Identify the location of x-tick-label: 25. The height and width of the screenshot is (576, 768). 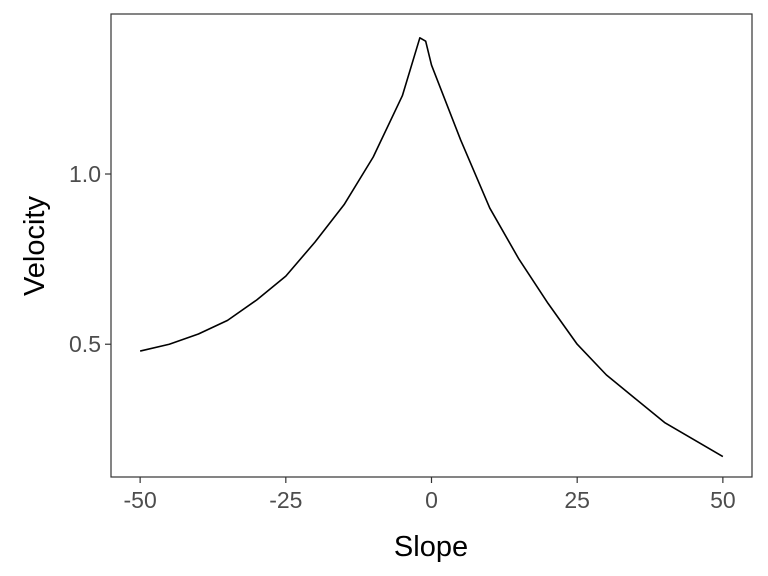
(577, 500).